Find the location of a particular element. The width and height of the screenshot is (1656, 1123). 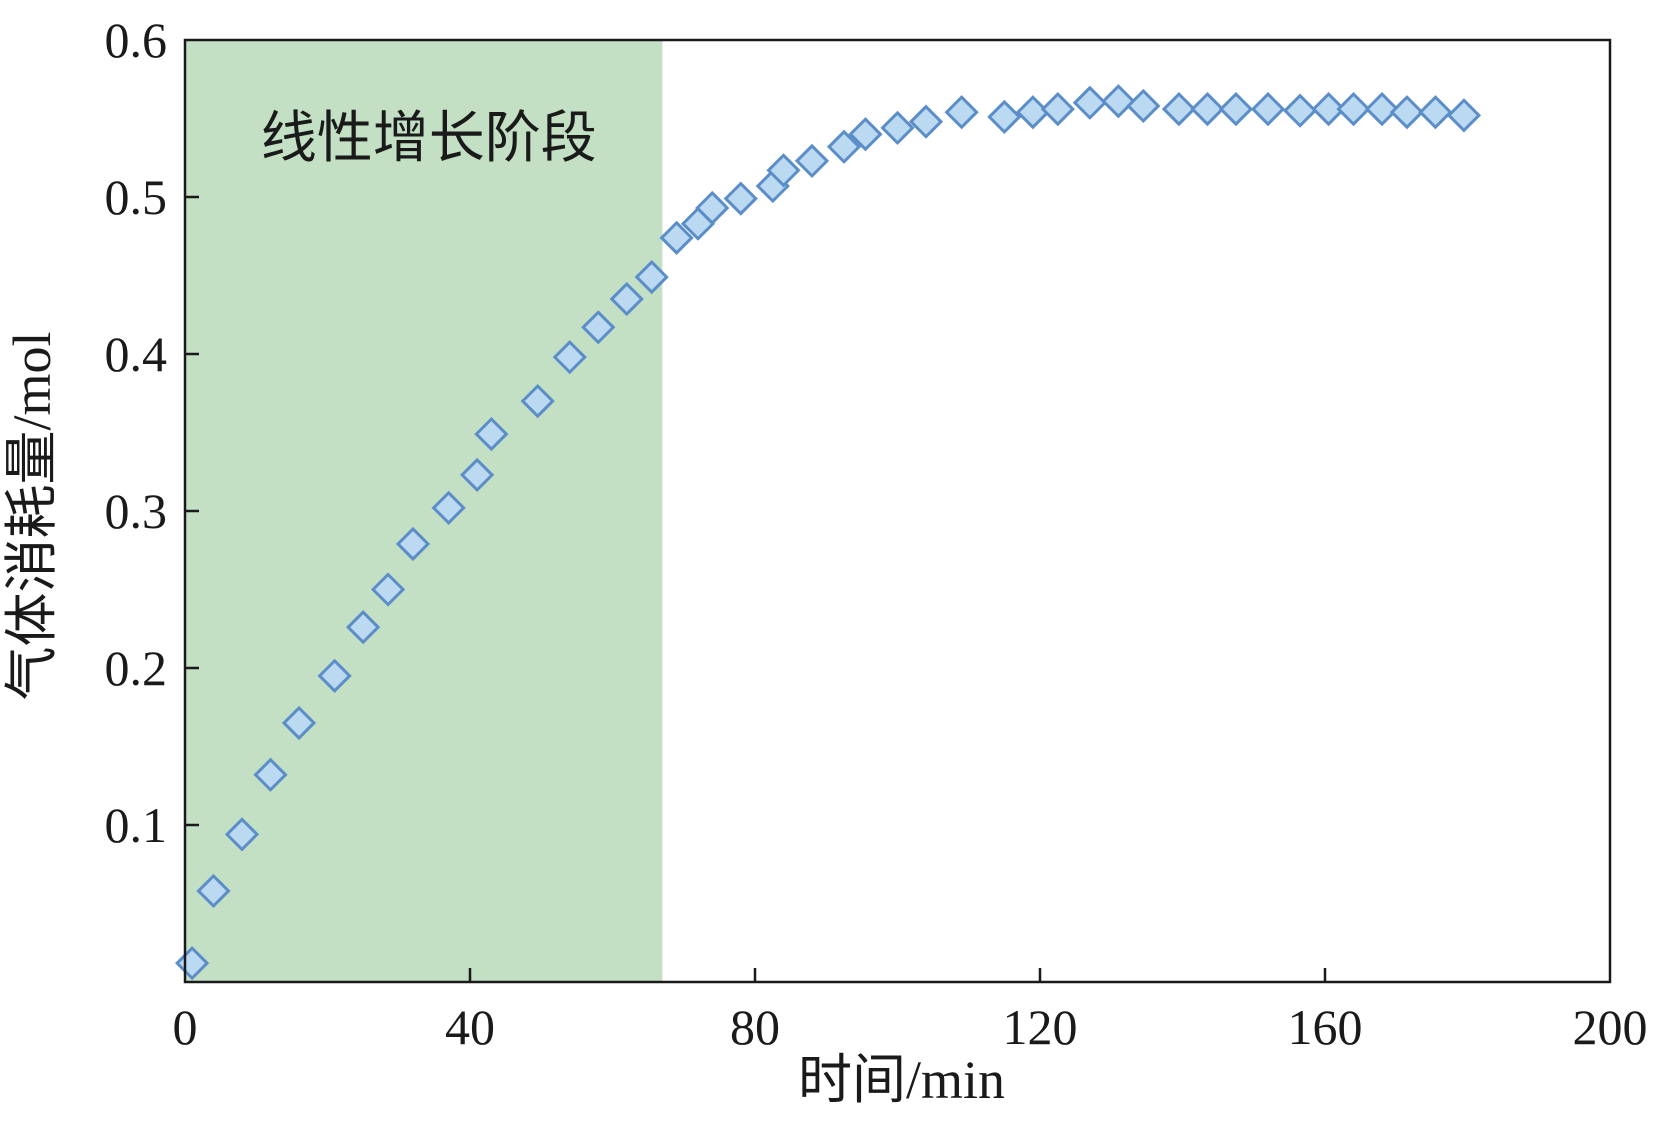

y-tick-label: 0.4 is located at coordinates (136, 354).